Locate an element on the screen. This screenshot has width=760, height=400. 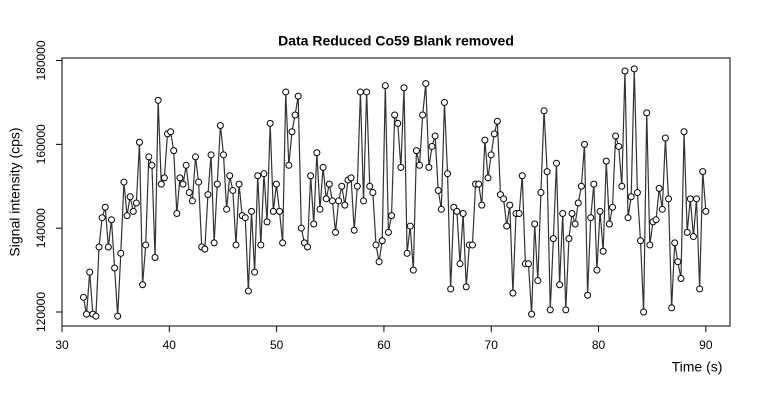
y-tick-label: 180000 is located at coordinates (41, 60).